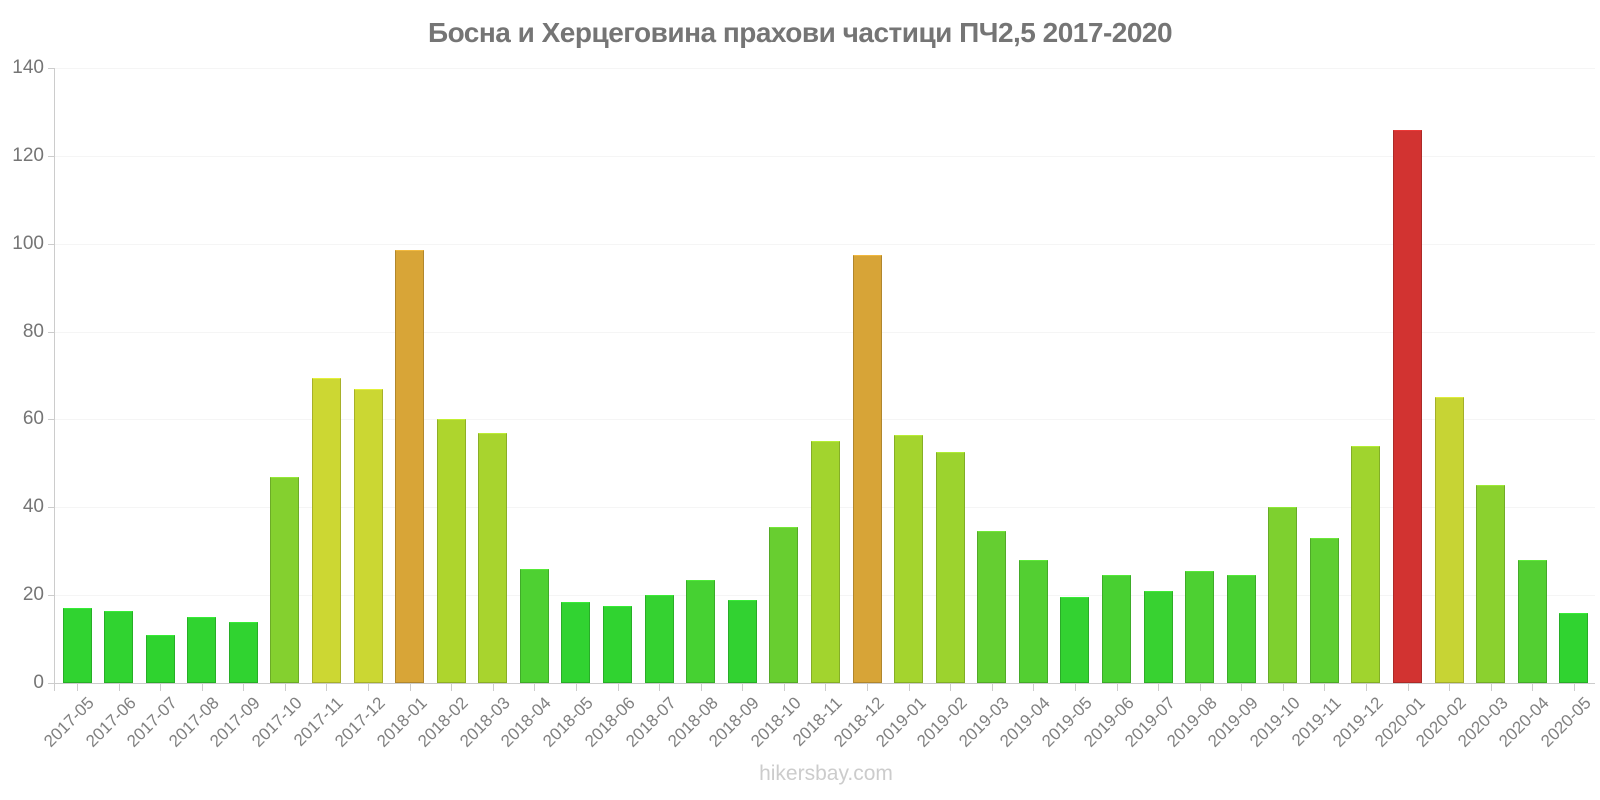 This screenshot has height=800, width=1600. I want to click on y-tick-label: 100, so click(28, 243).